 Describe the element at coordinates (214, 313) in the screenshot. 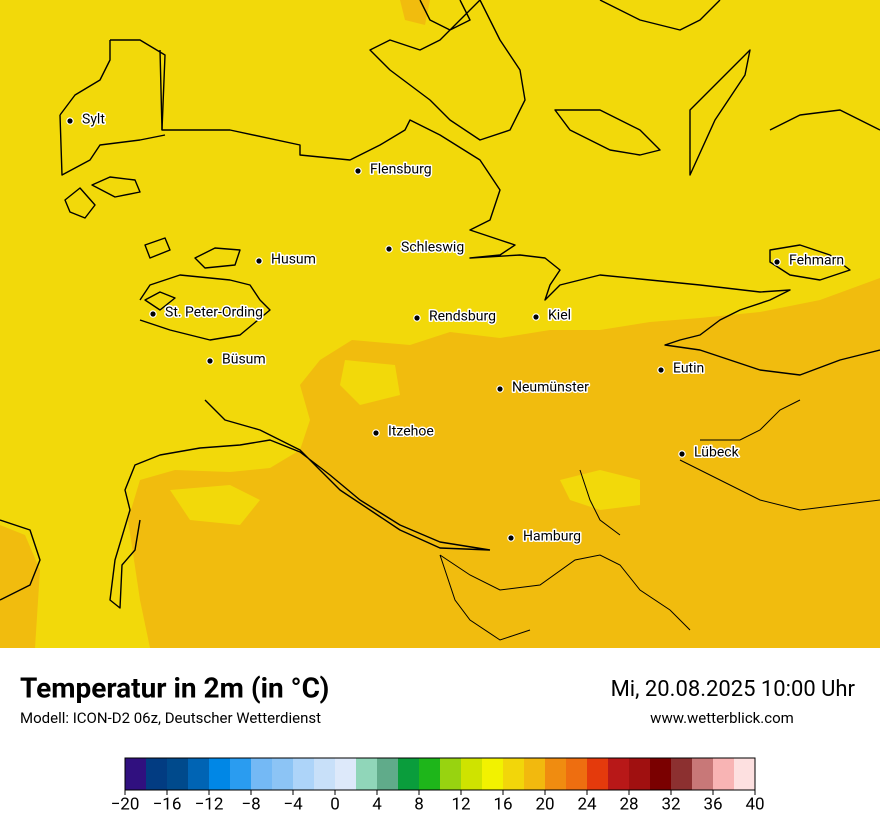

I see `city-label: St. Peter-Ording` at that location.